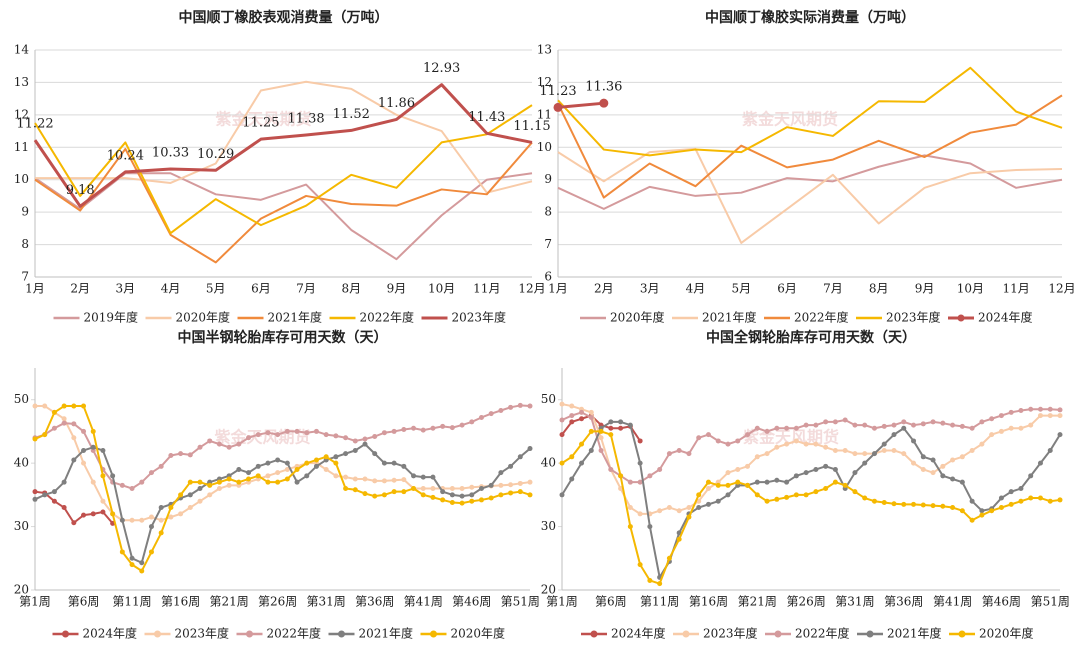 The height and width of the screenshot is (657, 1080). What do you see at coordinates (84, 602) in the screenshot?
I see `x-tick-label: 第6周` at bounding box center [84, 602].